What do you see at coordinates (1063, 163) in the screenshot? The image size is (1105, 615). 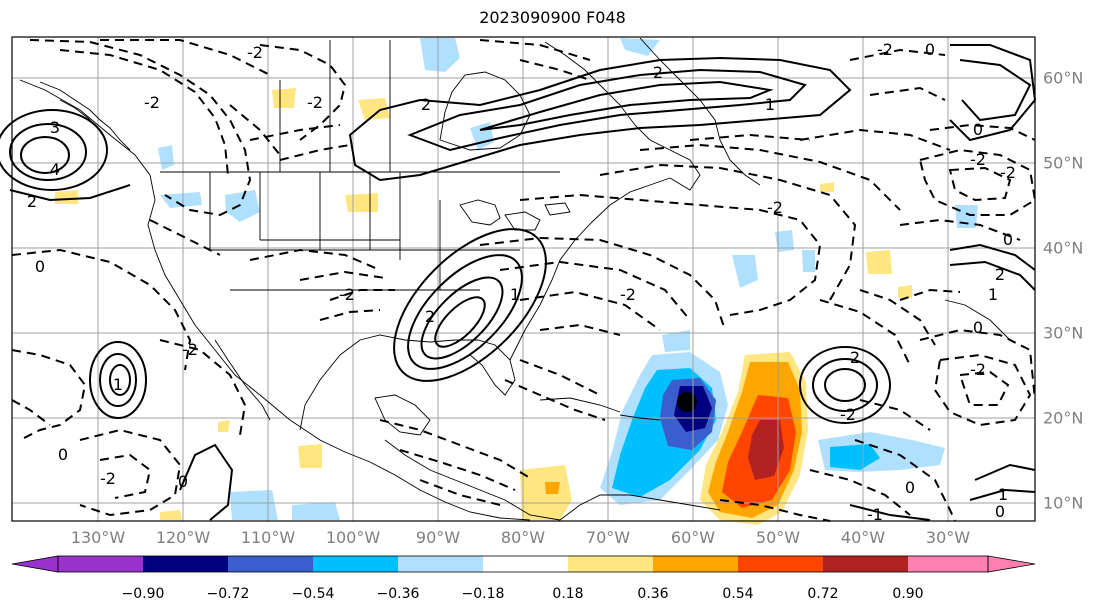 I see `latitude-label: 50°N` at bounding box center [1063, 163].